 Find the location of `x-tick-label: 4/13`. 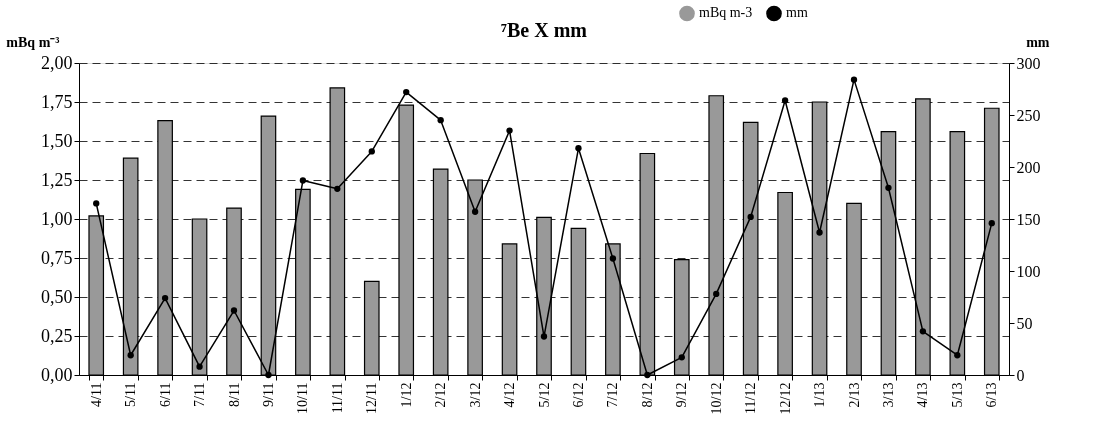

x-tick-label: 4/13 is located at coordinates (923, 395).